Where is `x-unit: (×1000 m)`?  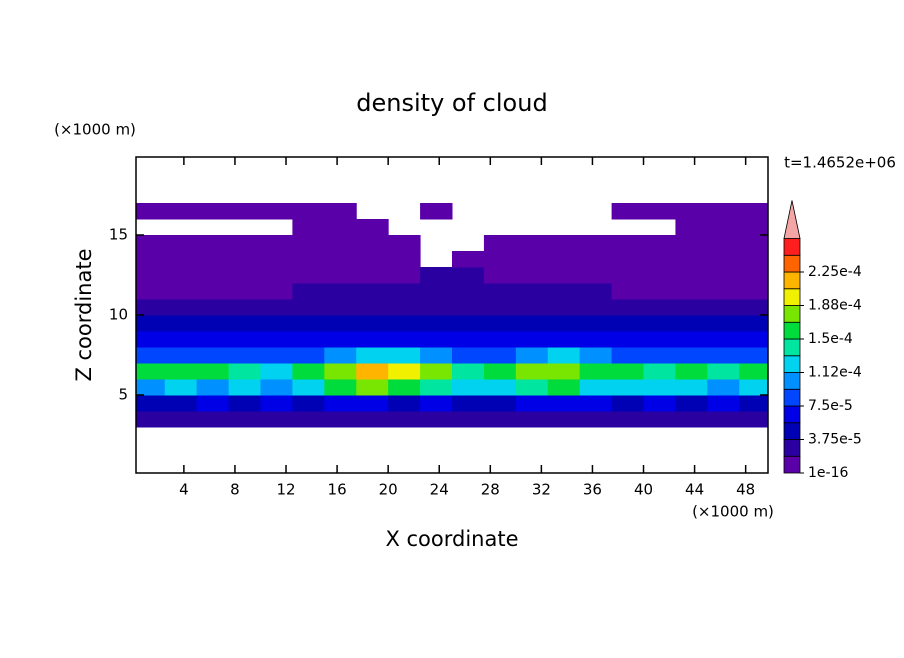
x-unit: (×1000 m) is located at coordinates (733, 512).